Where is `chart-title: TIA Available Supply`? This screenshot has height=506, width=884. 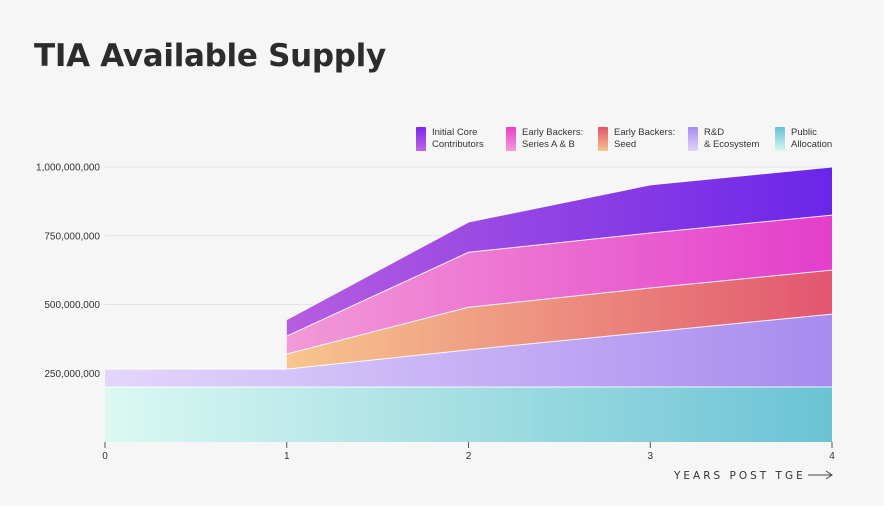
chart-title: TIA Available Supply is located at coordinates (210, 56).